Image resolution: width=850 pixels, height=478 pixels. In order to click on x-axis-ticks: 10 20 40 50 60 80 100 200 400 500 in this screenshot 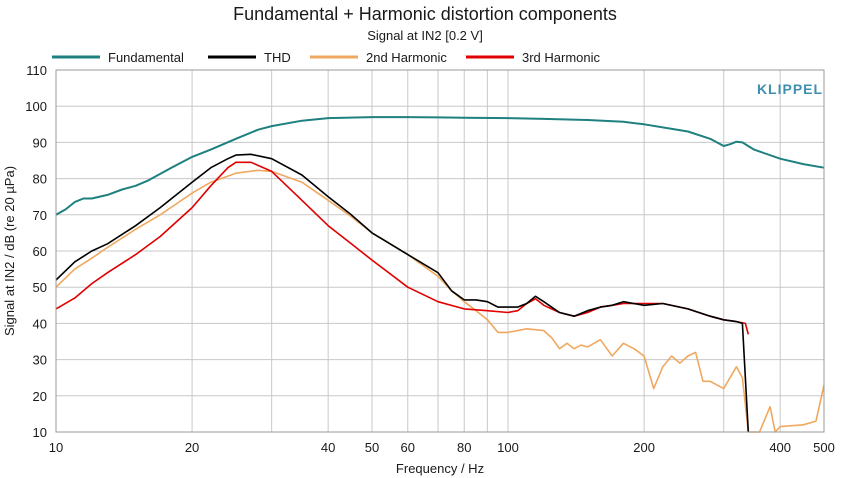, I will do `click(442, 447)`.